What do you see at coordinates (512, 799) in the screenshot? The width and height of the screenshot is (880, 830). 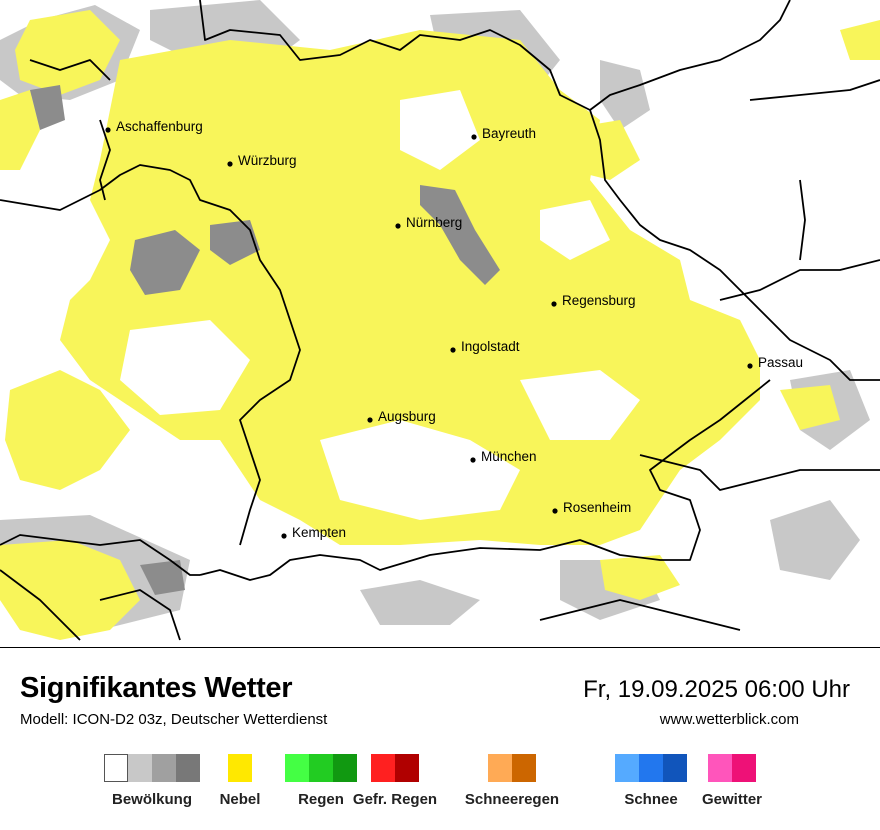 I see `legend-label: Schneeregen` at bounding box center [512, 799].